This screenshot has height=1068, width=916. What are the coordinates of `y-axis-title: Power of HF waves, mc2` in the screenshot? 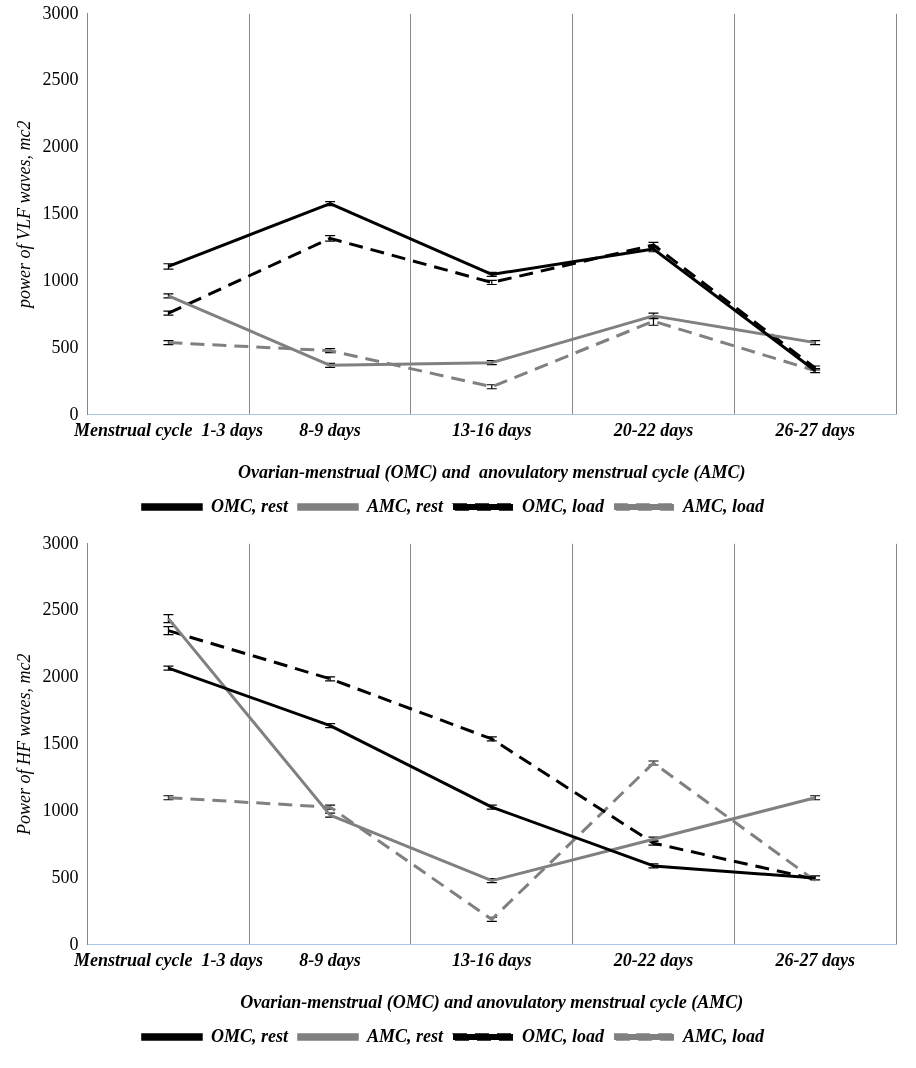 It's located at (23, 745).